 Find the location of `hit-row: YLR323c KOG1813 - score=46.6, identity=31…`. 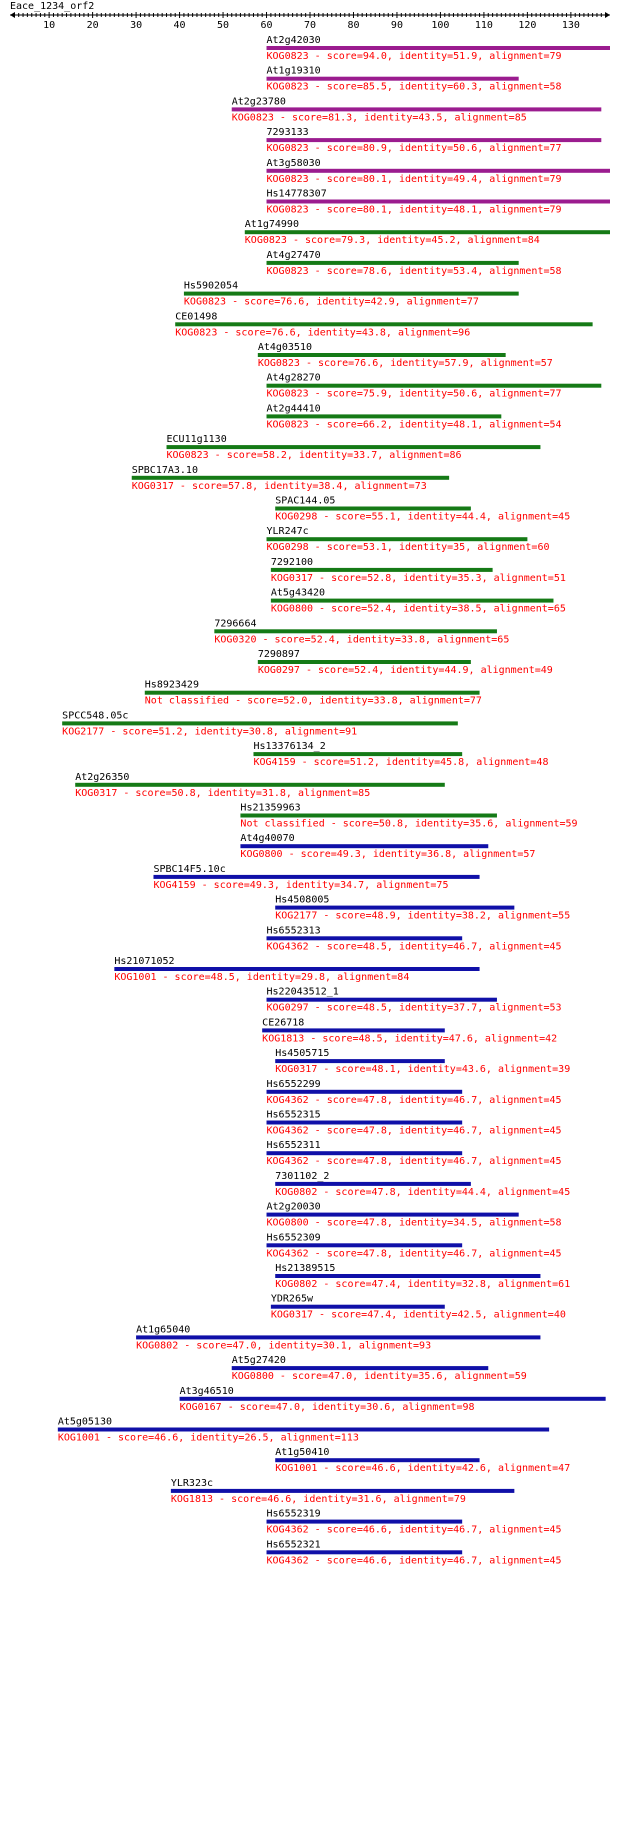

hit-row: YLR323c KOG1813 - score=46.6, identity=31… is located at coordinates (342, 1491).